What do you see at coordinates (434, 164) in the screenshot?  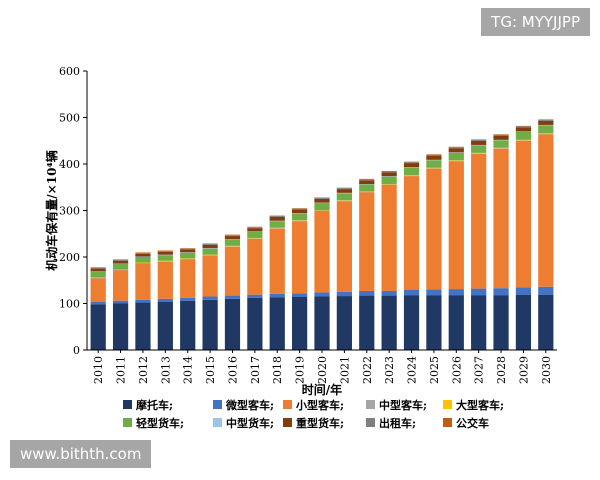 I see `bar-segment-2025-s5` at bounding box center [434, 164].